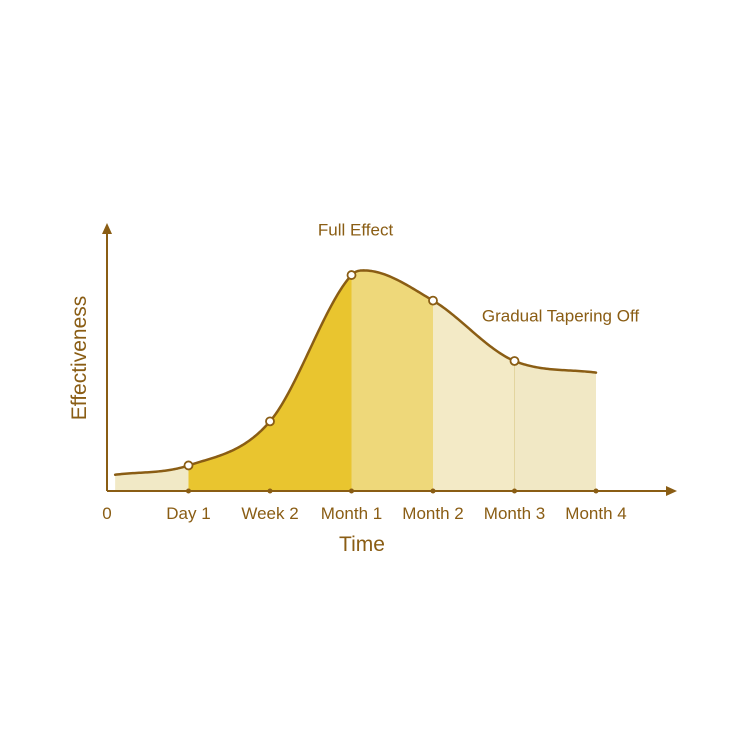  I want to click on markers-layer, so click(351, 370).